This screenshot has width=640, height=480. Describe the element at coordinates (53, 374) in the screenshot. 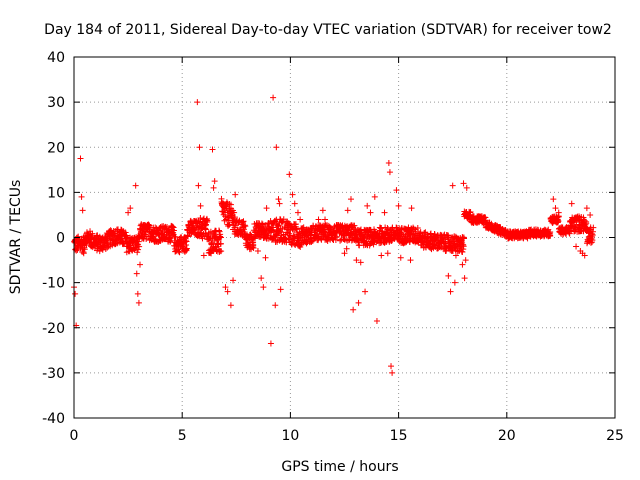

I see `y-tick-label: -30` at that location.